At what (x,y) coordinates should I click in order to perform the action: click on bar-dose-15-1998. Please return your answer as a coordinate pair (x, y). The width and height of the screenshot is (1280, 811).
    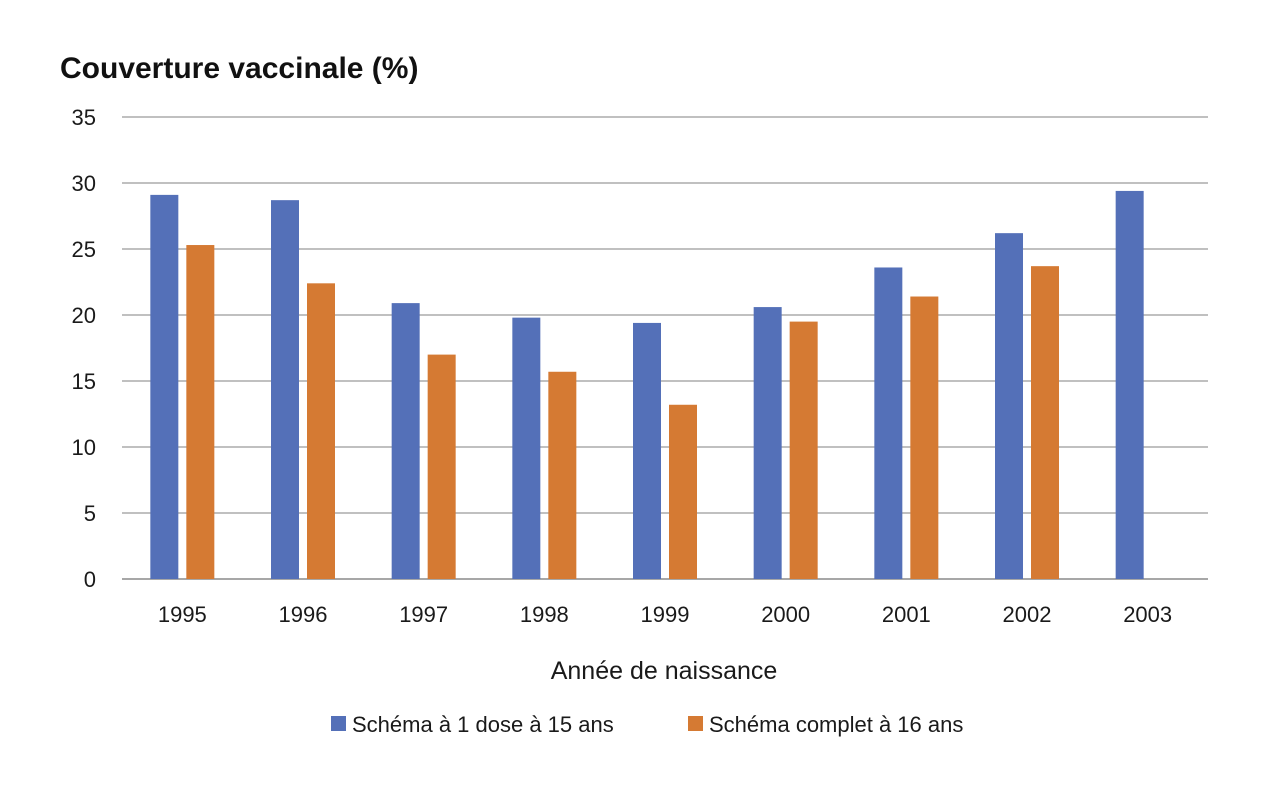
    Looking at the image, I should click on (526, 448).